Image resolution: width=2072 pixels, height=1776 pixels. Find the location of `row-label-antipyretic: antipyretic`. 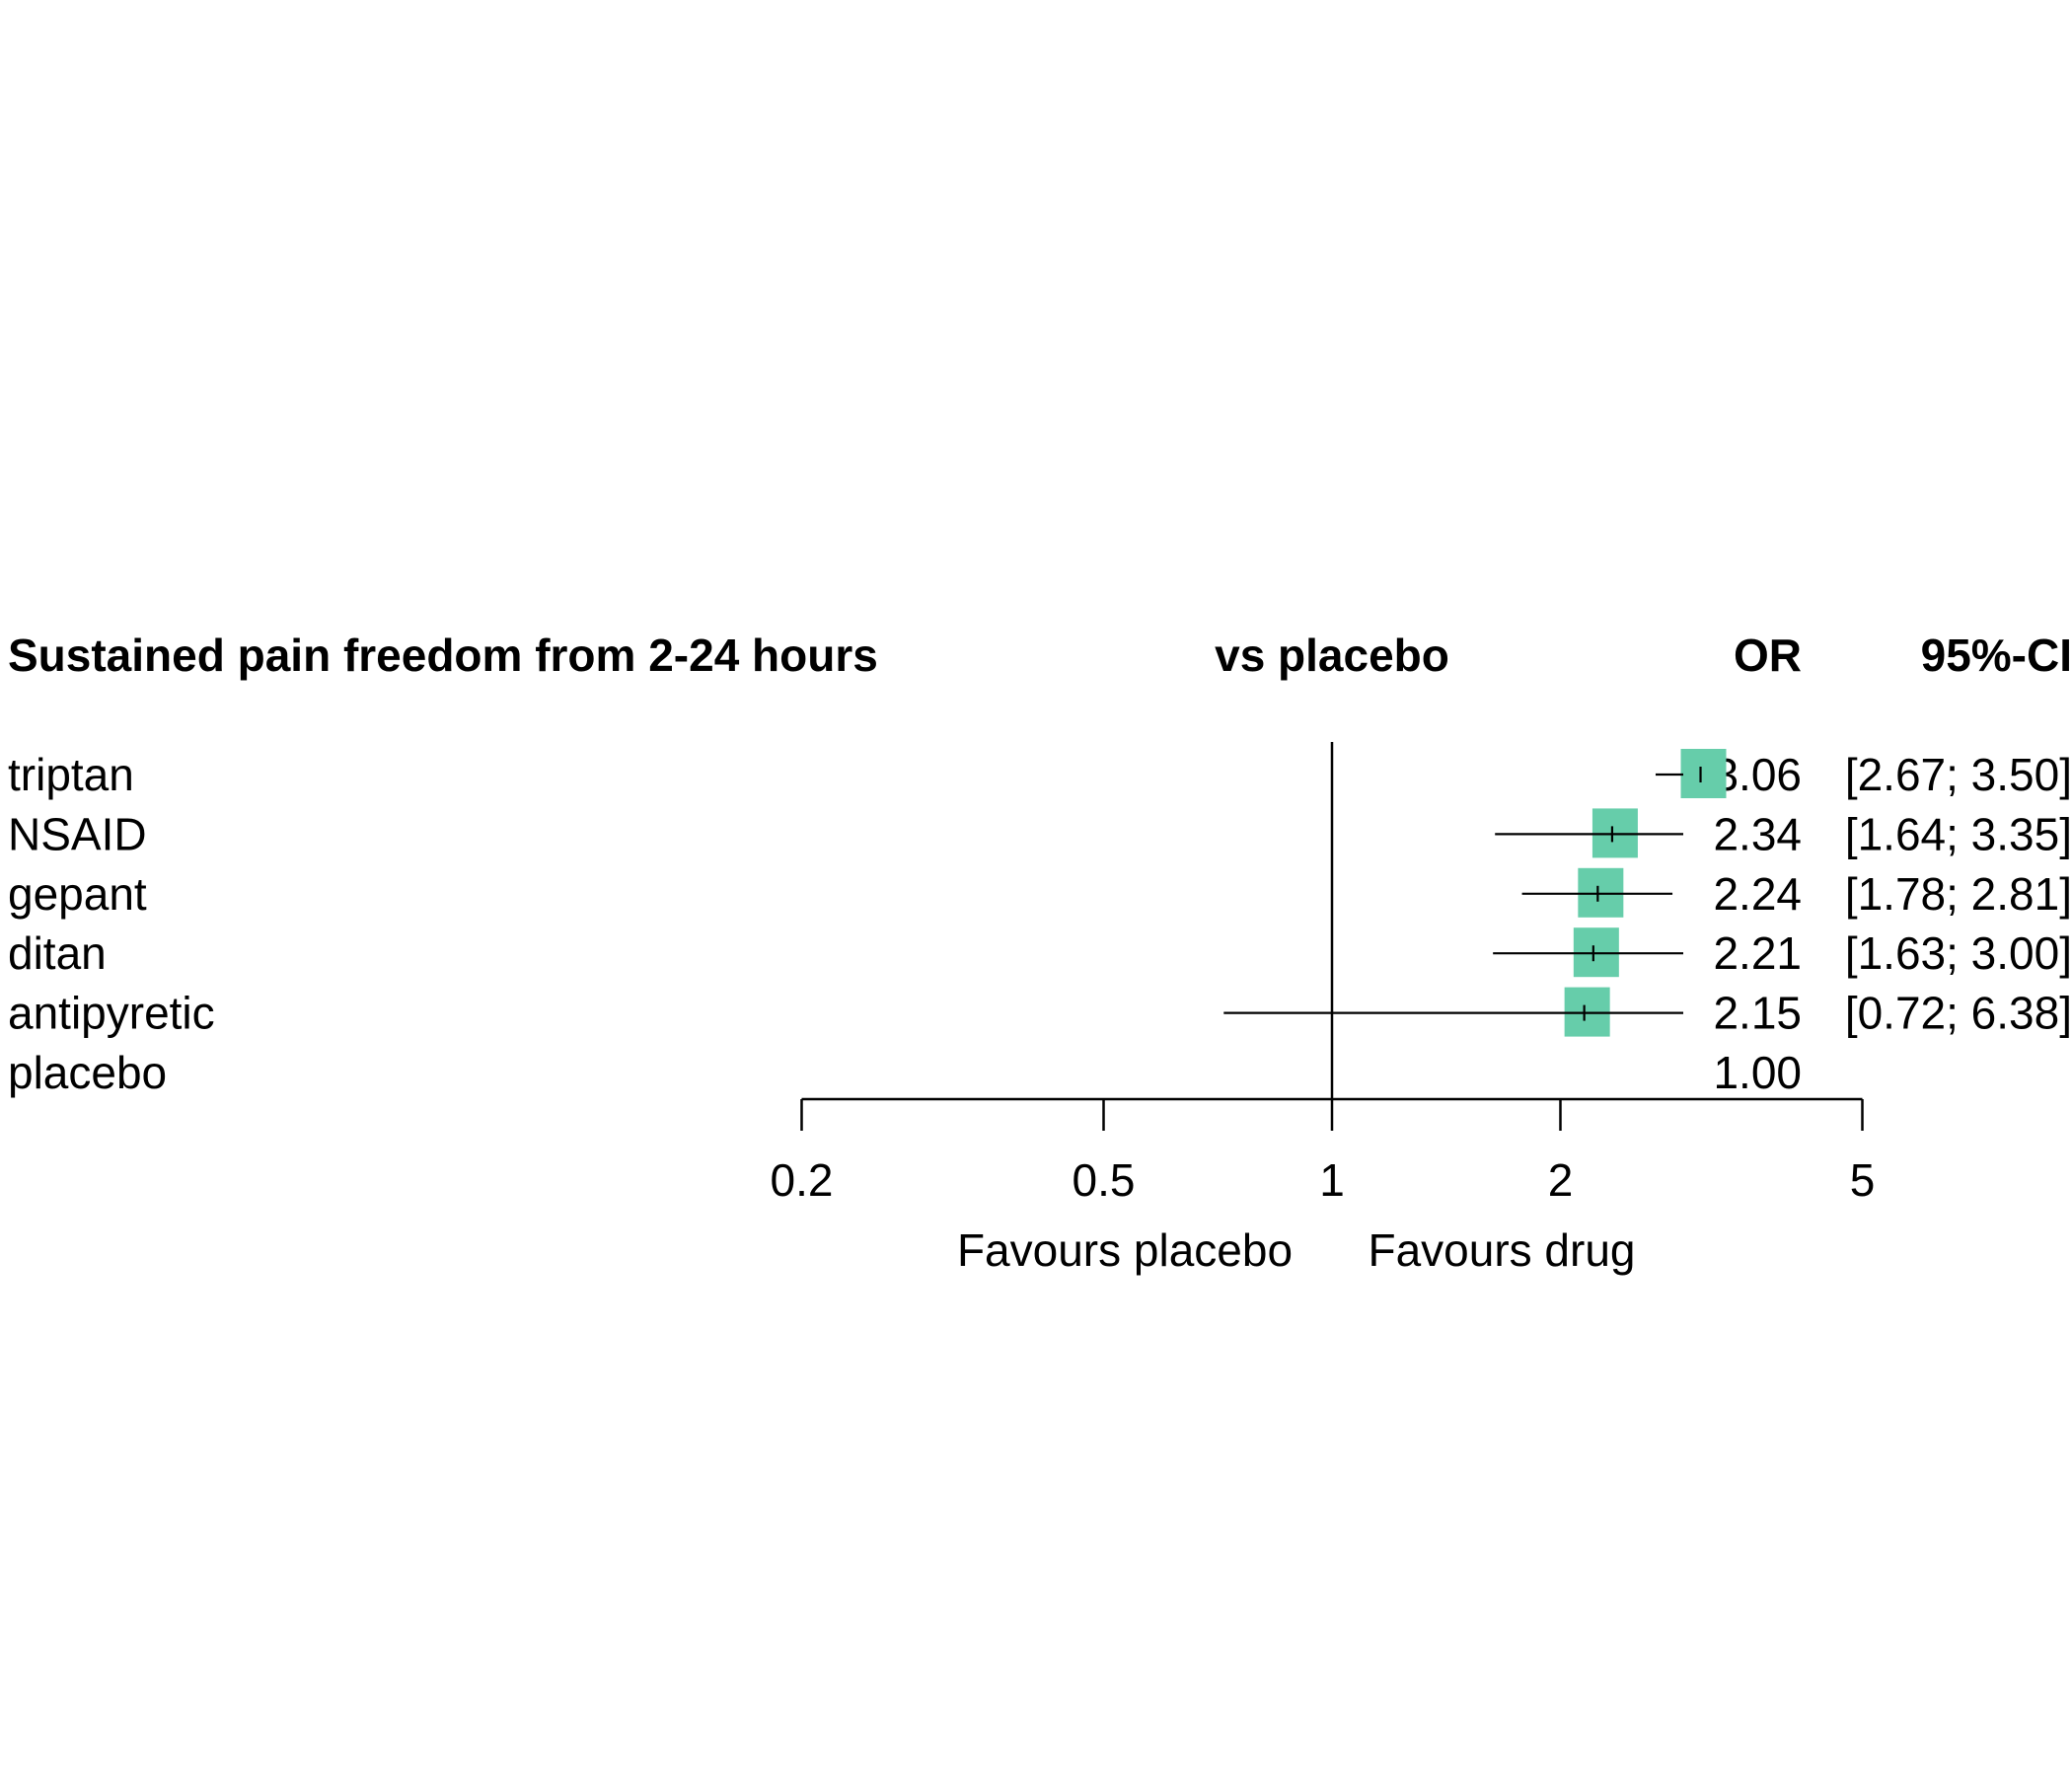

row-label-antipyretic: antipyretic is located at coordinates (112, 1014).